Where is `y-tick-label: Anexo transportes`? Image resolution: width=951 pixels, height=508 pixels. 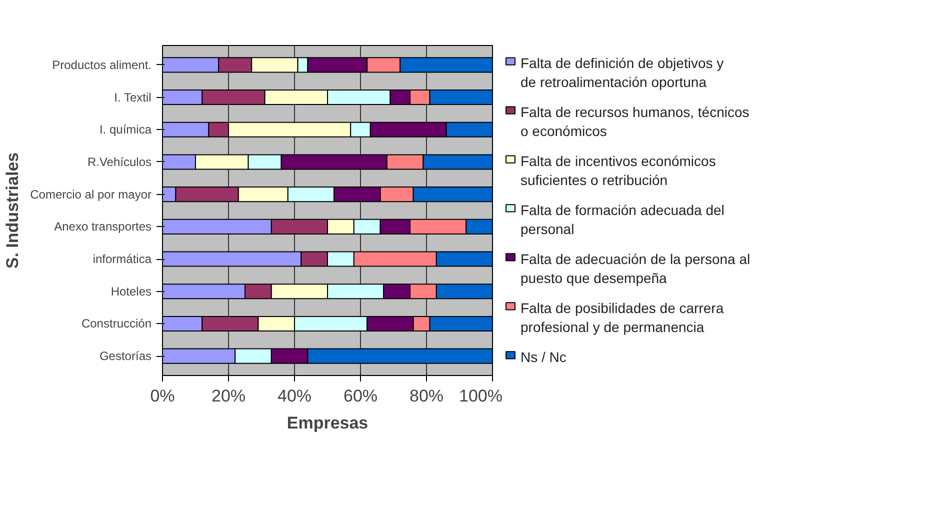 y-tick-label: Anexo transportes is located at coordinates (103, 227).